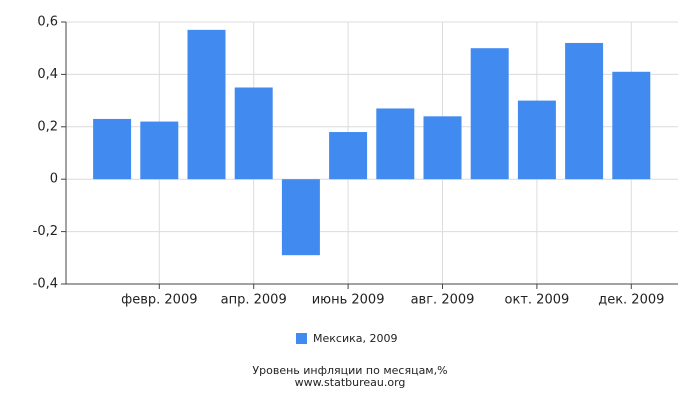 The image size is (700, 400). I want to click on y-tick-label: -0,4, so click(45, 284).